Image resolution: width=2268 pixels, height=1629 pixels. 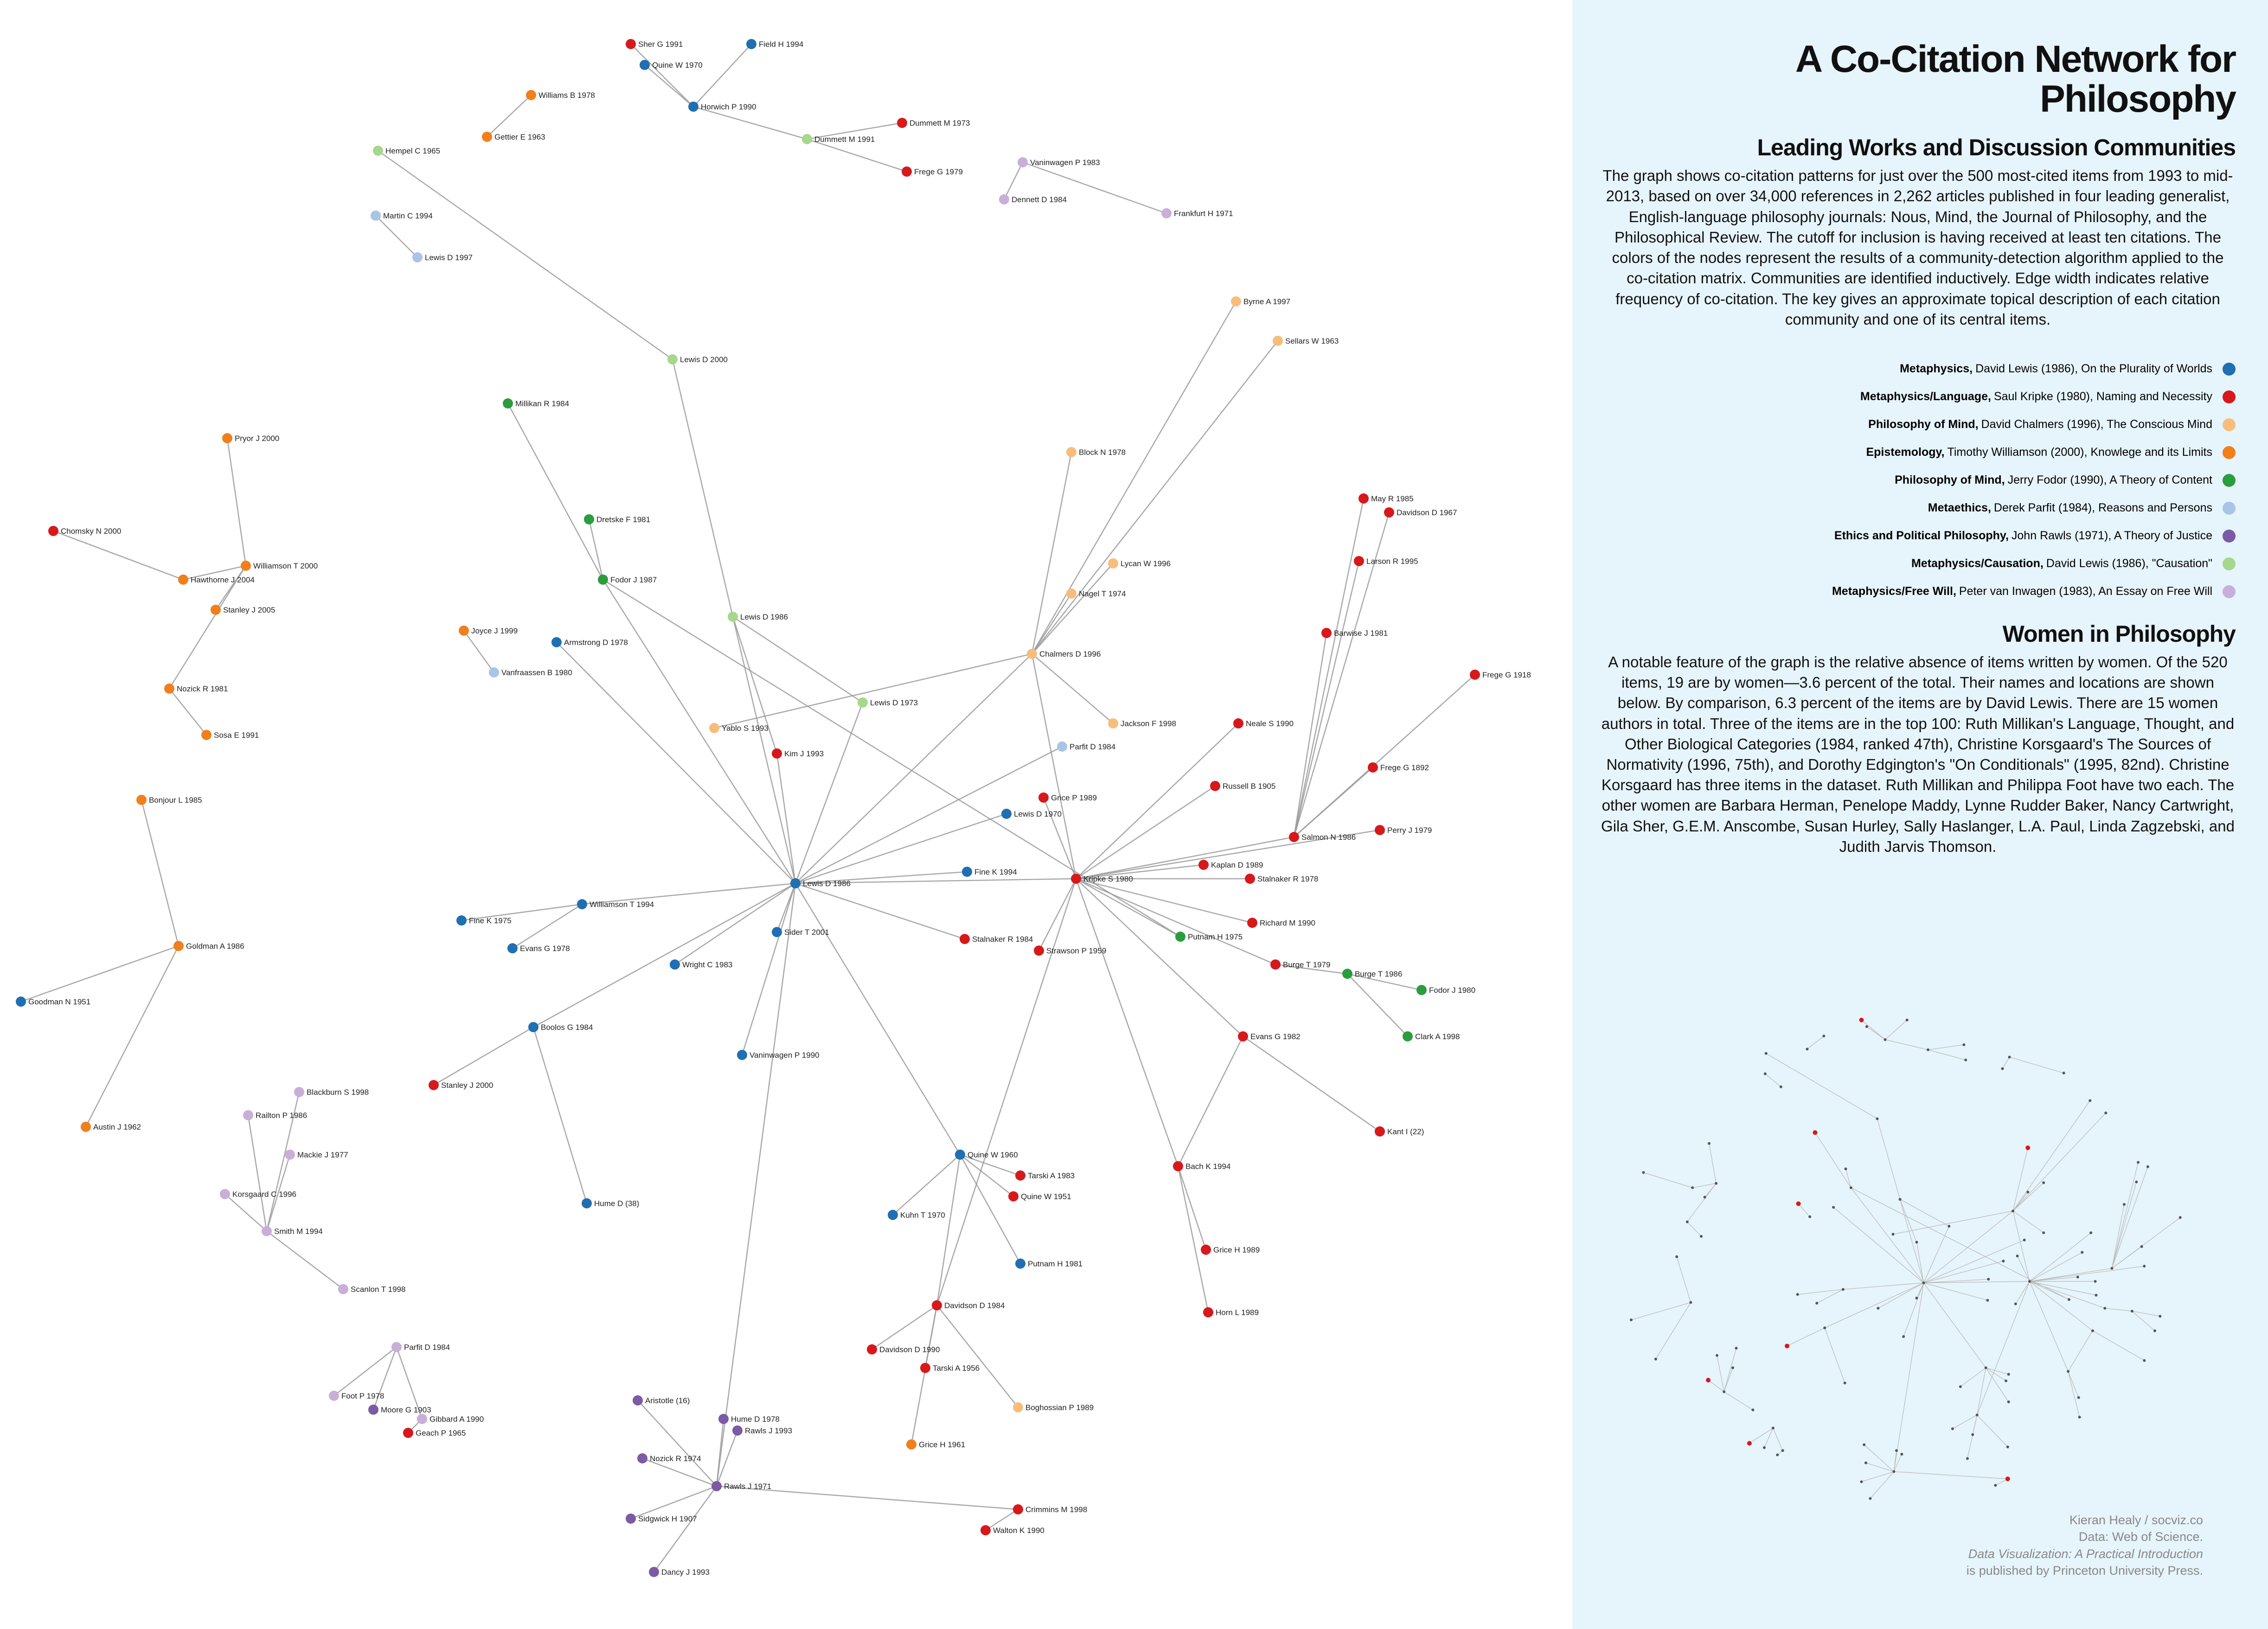 What do you see at coordinates (997, 939) in the screenshot?
I see `network-node: Stalnaker R 1984` at bounding box center [997, 939].